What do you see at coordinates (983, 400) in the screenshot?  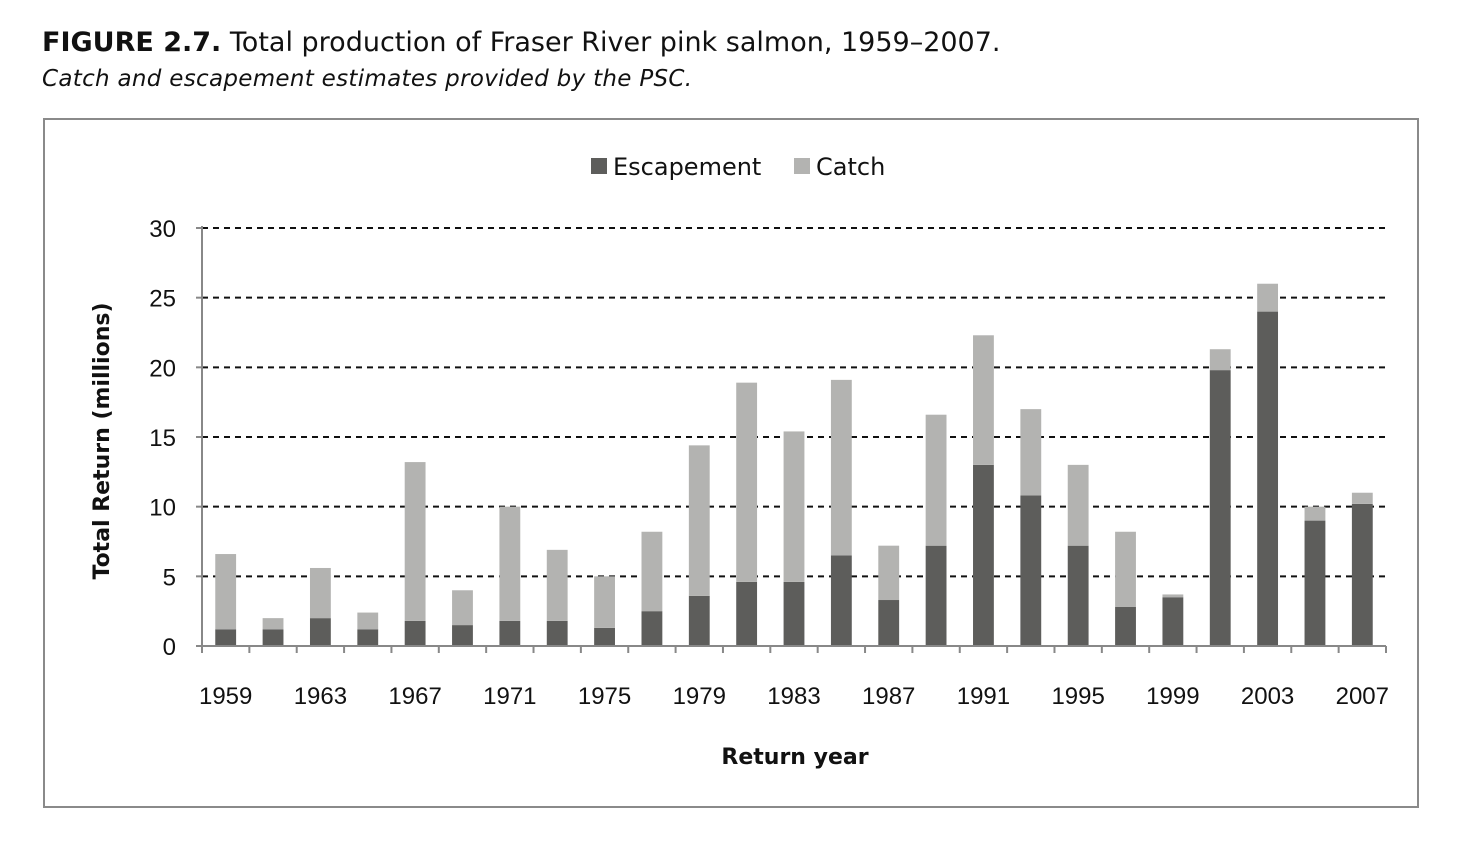 I see `bar-catch-1991` at bounding box center [983, 400].